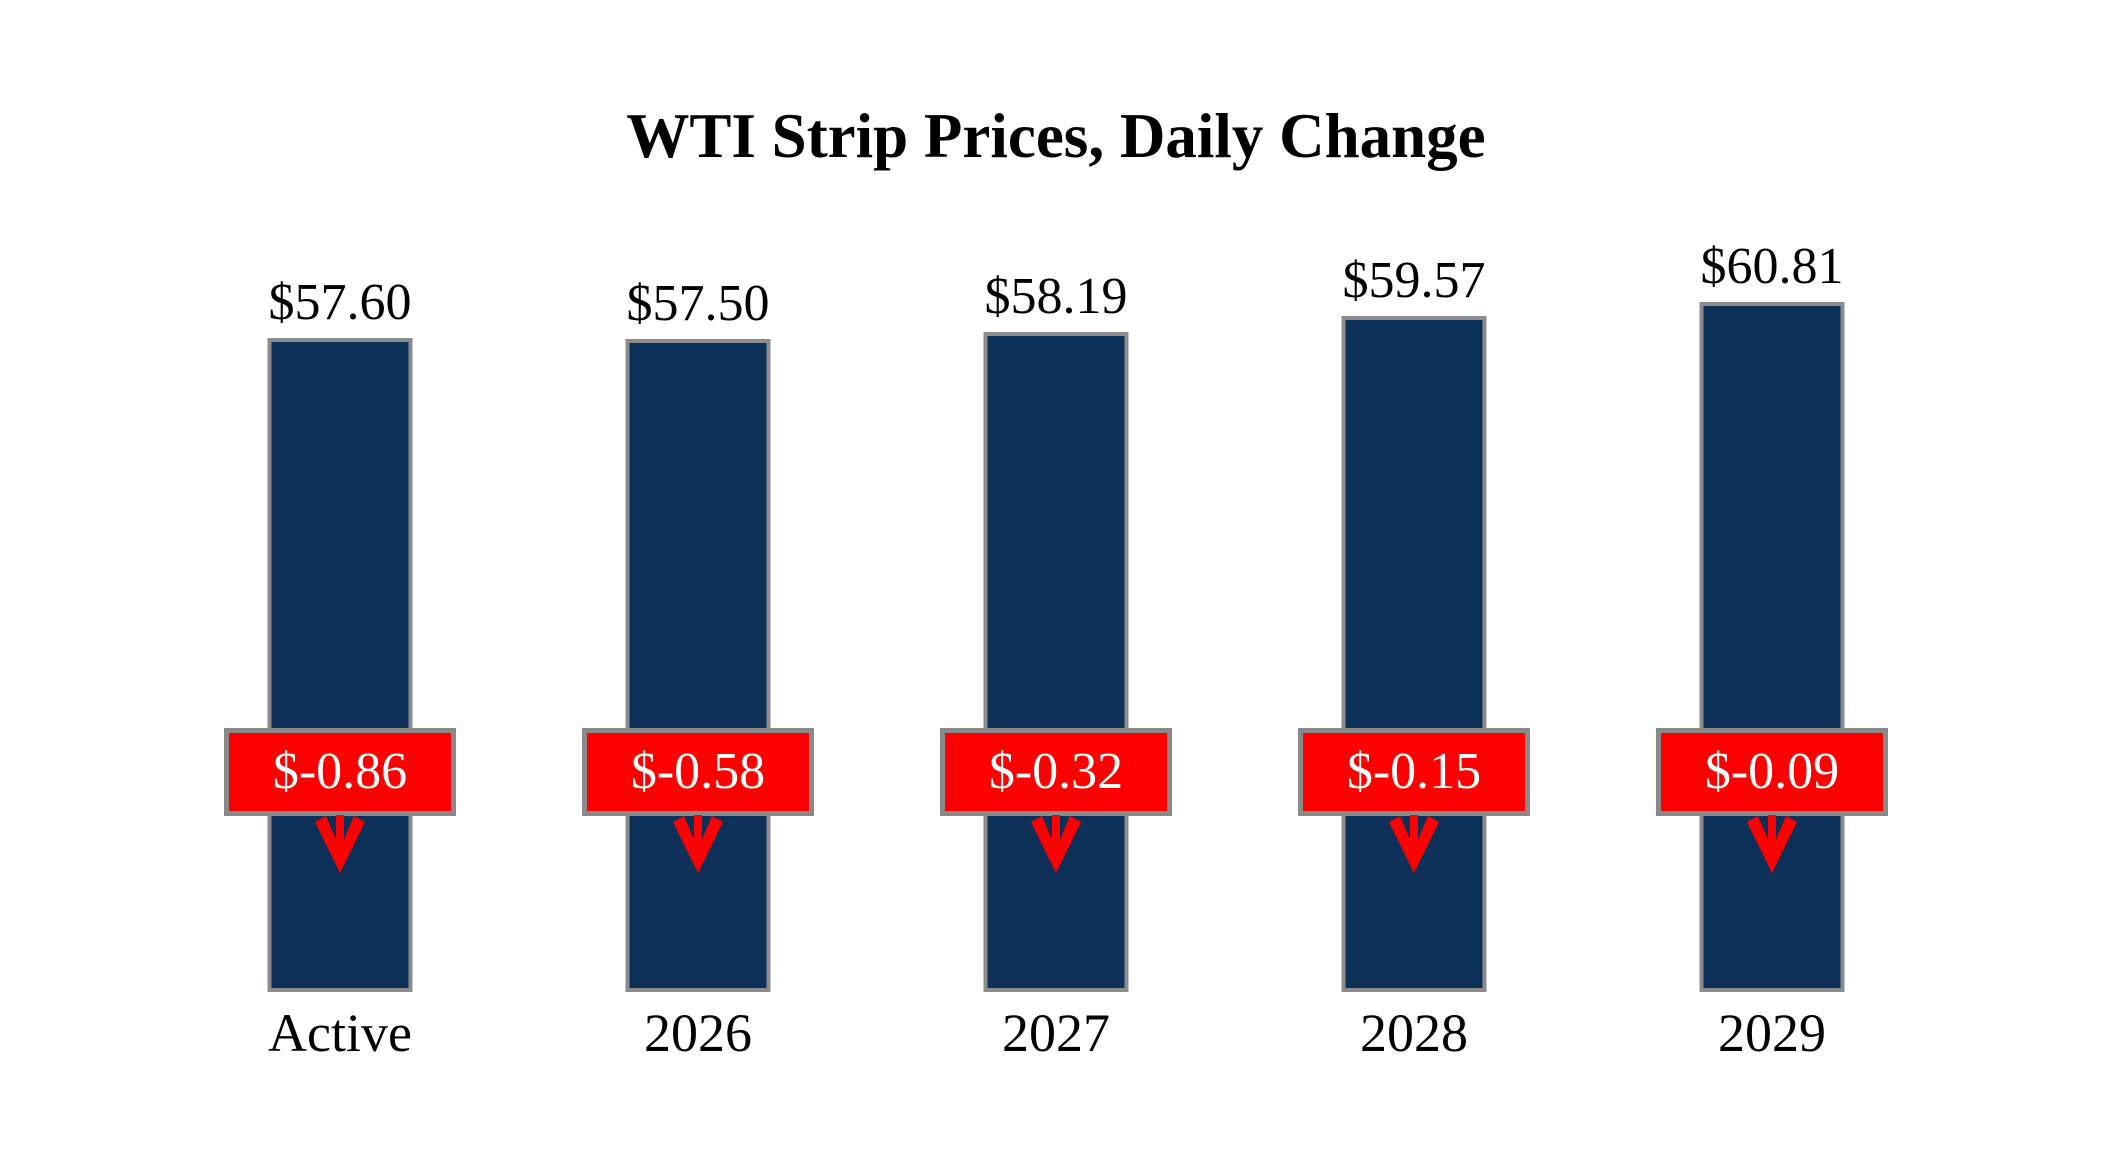  I want to click on bar-value-label: $60.81, so click(1772, 266).